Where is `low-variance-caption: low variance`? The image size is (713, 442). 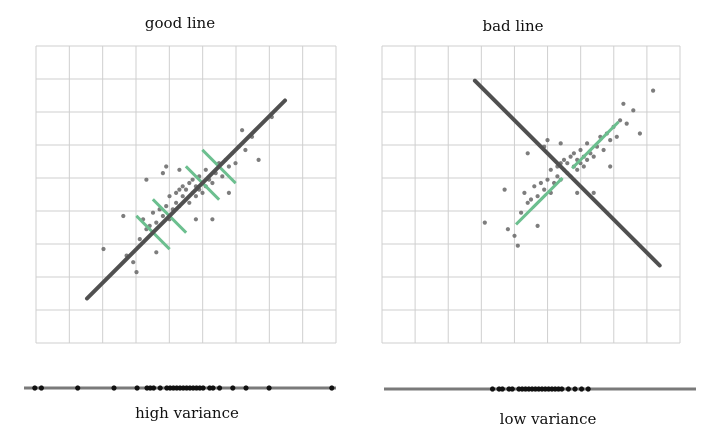 low-variance-caption: low variance is located at coordinates (548, 419).